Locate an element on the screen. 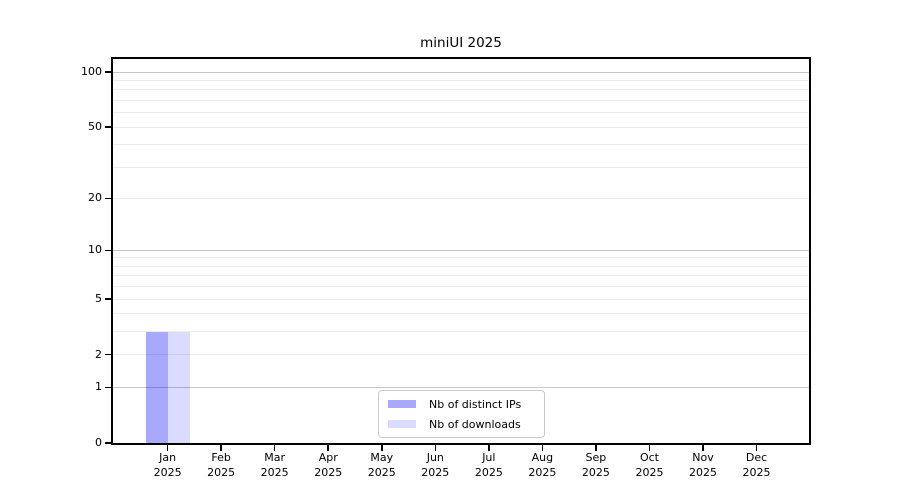  y-axis-tick-label: 2 is located at coordinates (98, 354).